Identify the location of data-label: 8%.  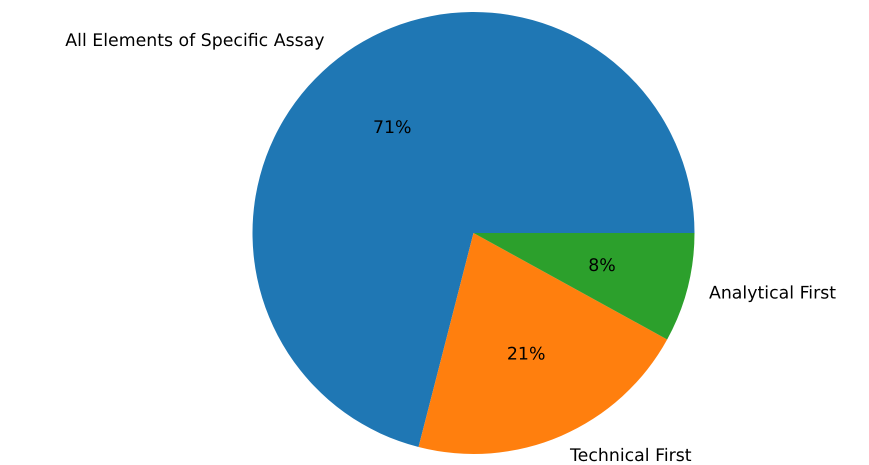
(602, 266).